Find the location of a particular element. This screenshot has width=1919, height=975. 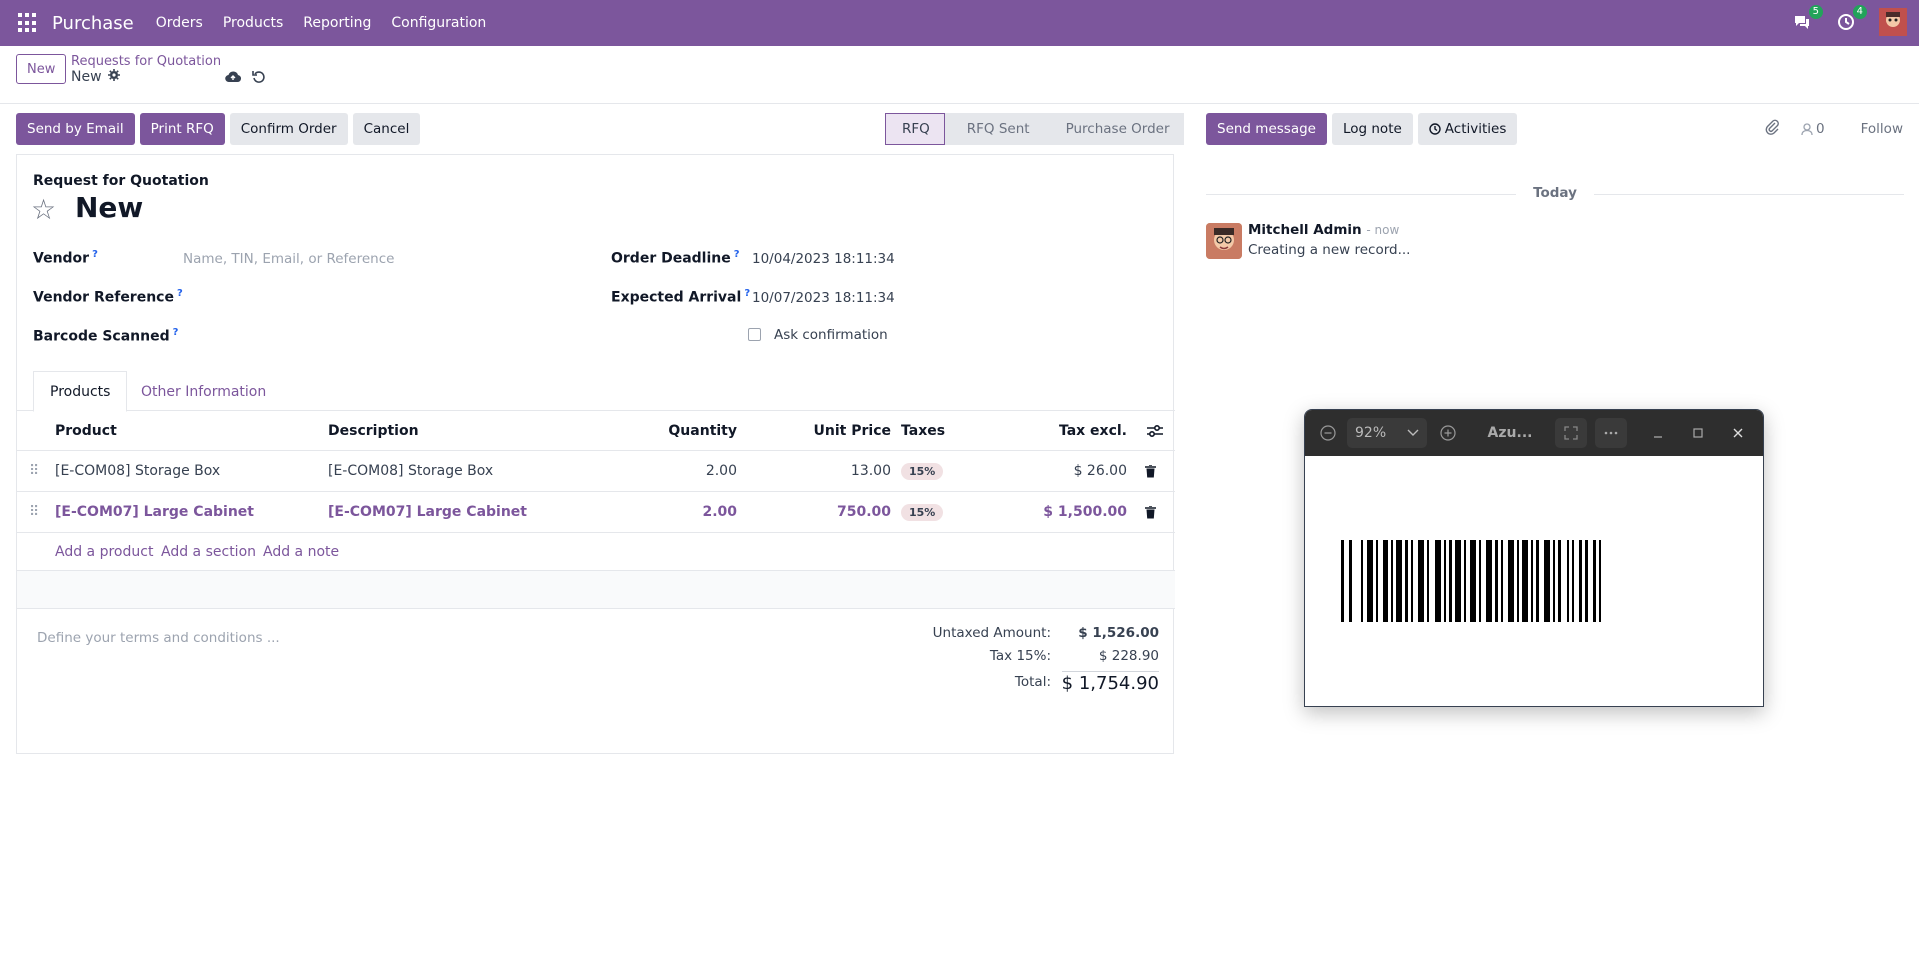

row-description: [E-COM07] Large Cabinet is located at coordinates (427, 512).